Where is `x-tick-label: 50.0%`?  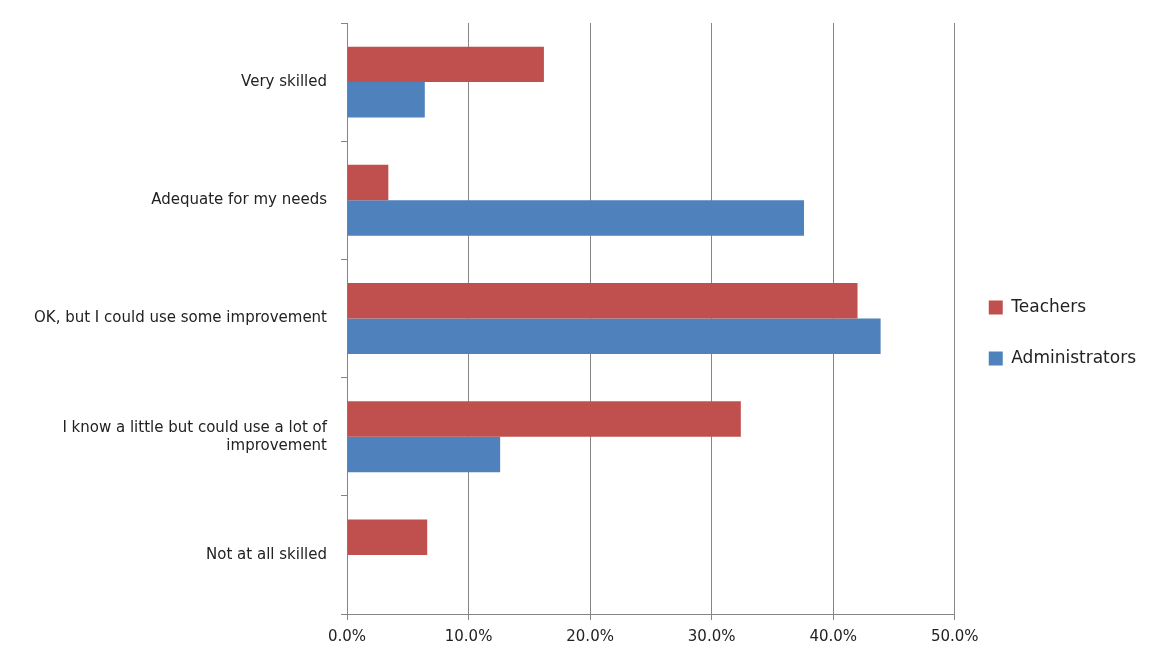 x-tick-label: 50.0% is located at coordinates (954, 635).